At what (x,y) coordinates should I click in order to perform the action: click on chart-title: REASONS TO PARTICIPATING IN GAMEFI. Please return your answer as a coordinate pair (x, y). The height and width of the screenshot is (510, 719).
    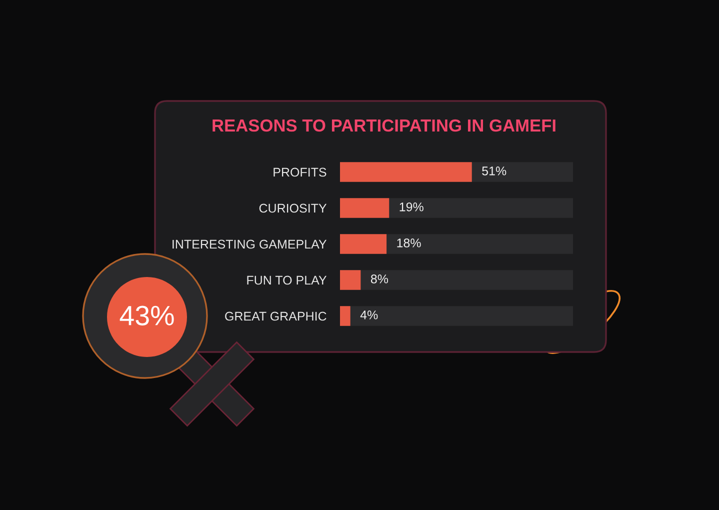
    Looking at the image, I should click on (384, 125).